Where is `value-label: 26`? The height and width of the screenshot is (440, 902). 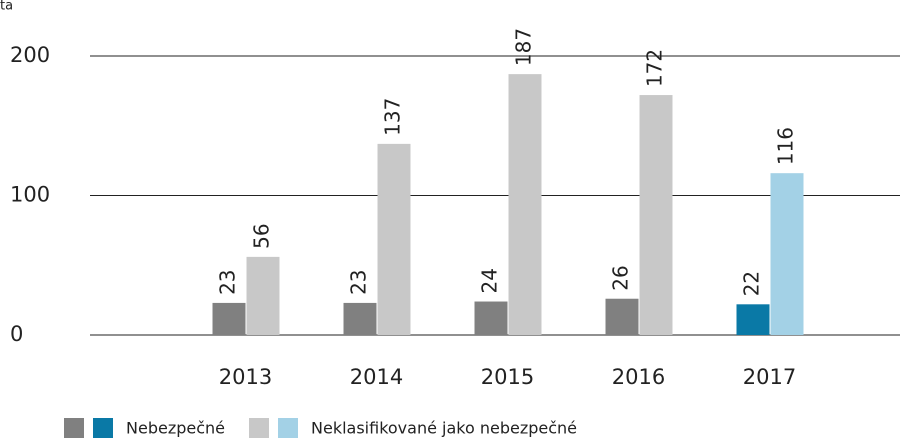 value-label: 26 is located at coordinates (621, 277).